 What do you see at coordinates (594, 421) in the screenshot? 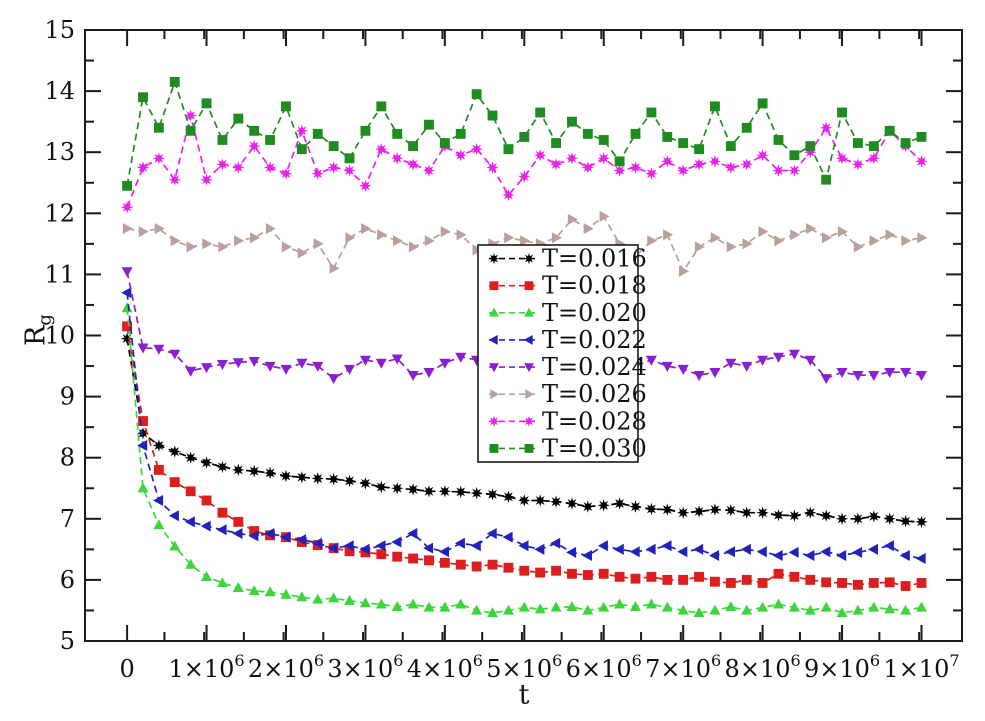
I see `legend-label: T=0.028` at bounding box center [594, 421].